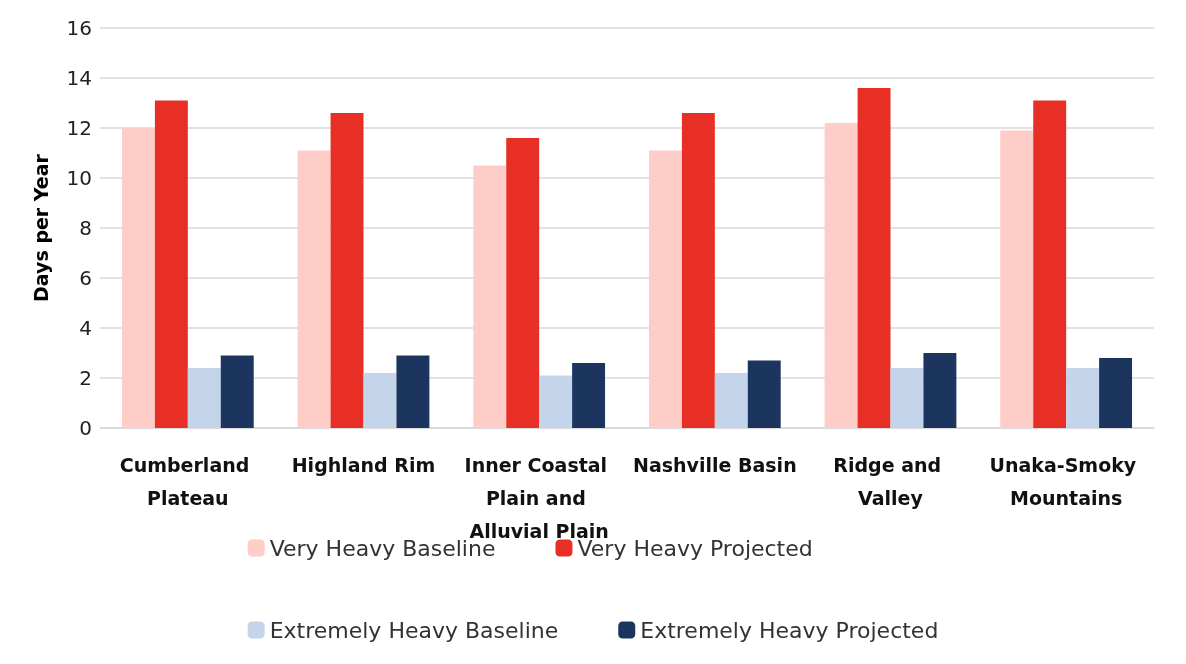 This screenshot has width=1186, height=664. I want to click on y-tick-label: 4, so click(85, 328).